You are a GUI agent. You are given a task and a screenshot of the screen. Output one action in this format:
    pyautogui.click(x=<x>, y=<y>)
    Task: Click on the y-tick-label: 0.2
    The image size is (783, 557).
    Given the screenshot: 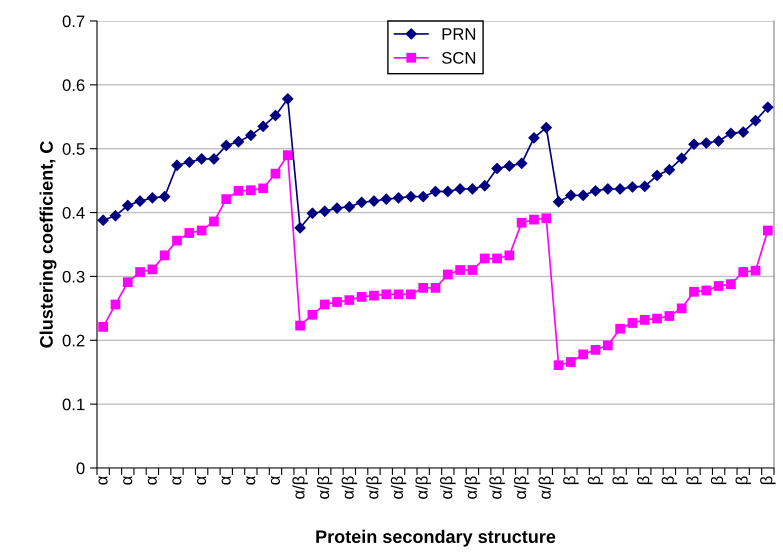 What is the action you would take?
    pyautogui.click(x=73, y=340)
    